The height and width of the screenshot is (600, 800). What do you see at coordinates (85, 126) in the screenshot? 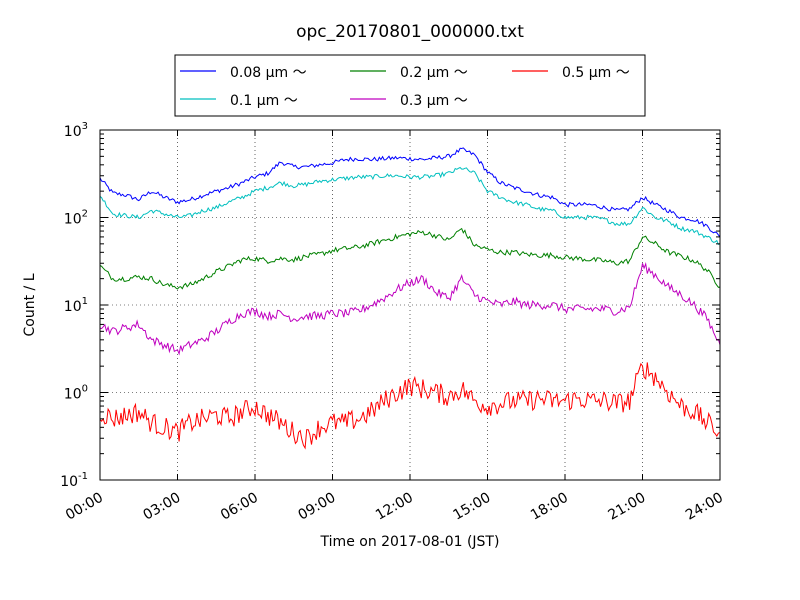
I see `y-tick-exponent: 3` at bounding box center [85, 126].